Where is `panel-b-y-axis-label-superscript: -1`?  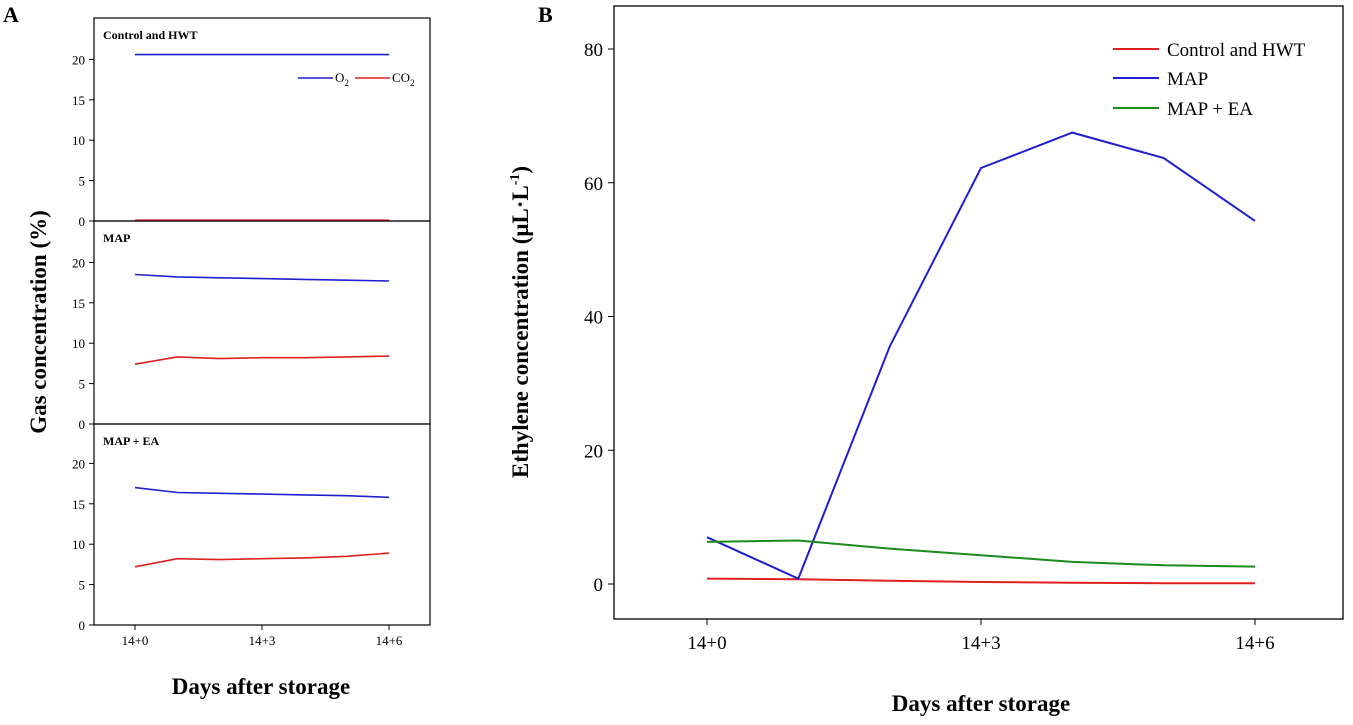
panel-b-y-axis-label-superscript: -1 is located at coordinates (515, 180).